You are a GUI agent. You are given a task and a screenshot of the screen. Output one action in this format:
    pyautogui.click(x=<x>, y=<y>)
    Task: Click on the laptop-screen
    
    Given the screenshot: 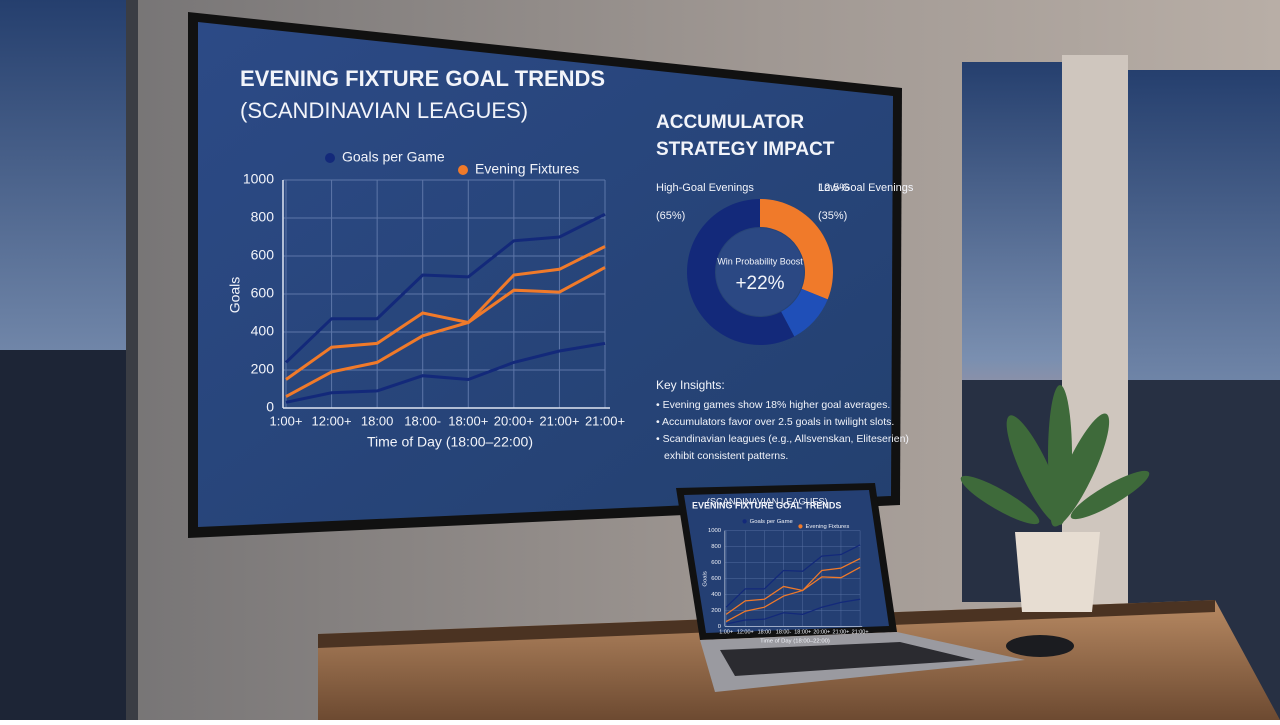 What is the action you would take?
    pyautogui.click(x=786, y=561)
    